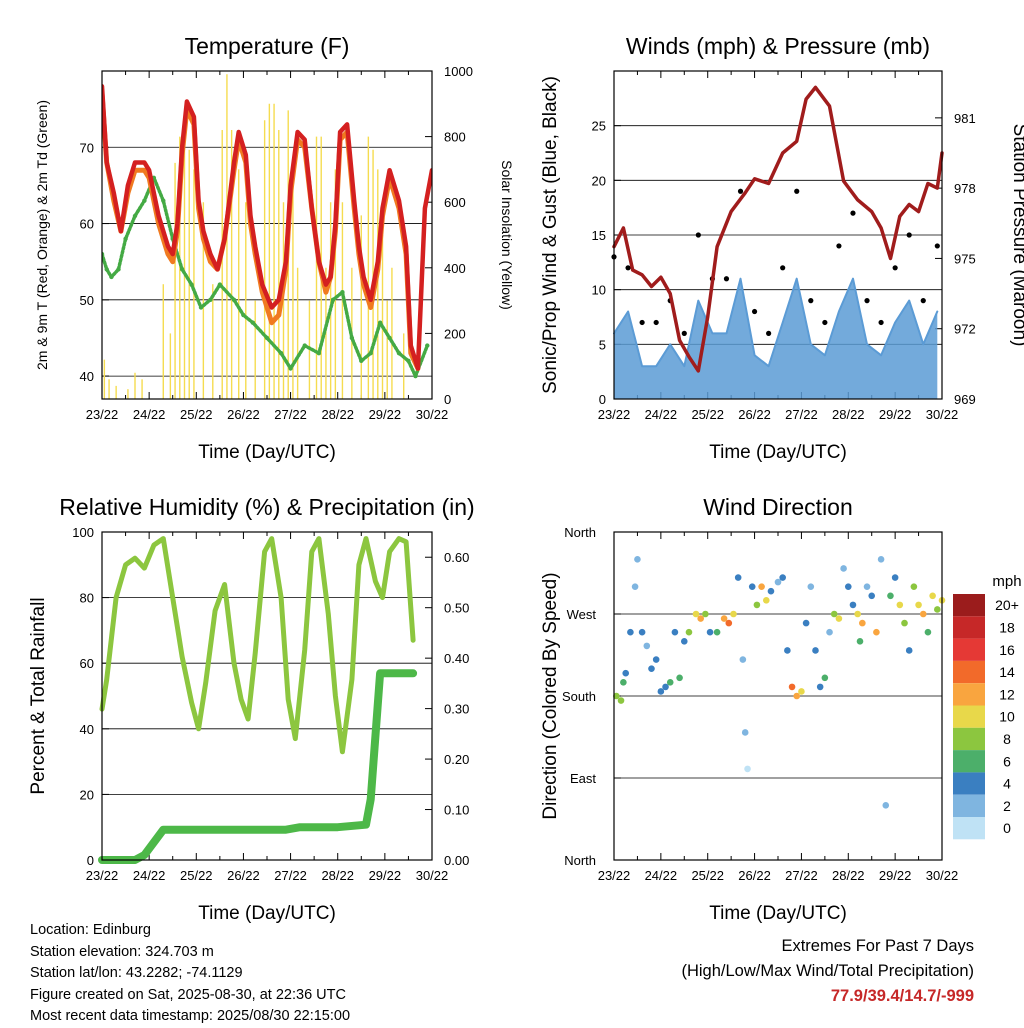 Image resolution: width=1024 pixels, height=1028 pixels. I want to click on y-axis-label-2: Percent & Total Rainfall, so click(38, 695).